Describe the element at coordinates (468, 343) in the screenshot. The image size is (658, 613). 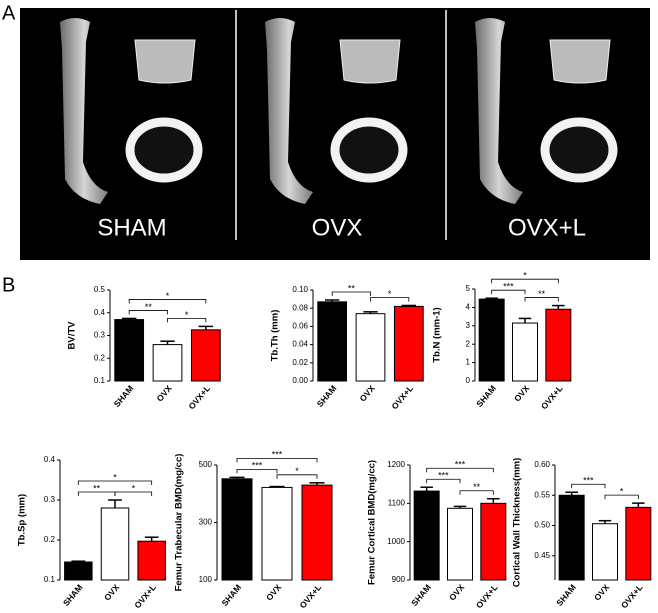
I see `y-tick-label: 2` at that location.